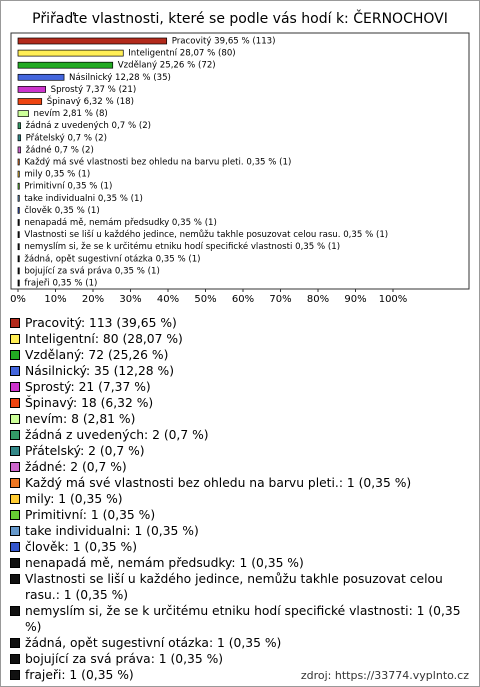 This screenshot has width=480, height=687. What do you see at coordinates (130, 299) in the screenshot?
I see `x-tick-label: 30%` at bounding box center [130, 299].